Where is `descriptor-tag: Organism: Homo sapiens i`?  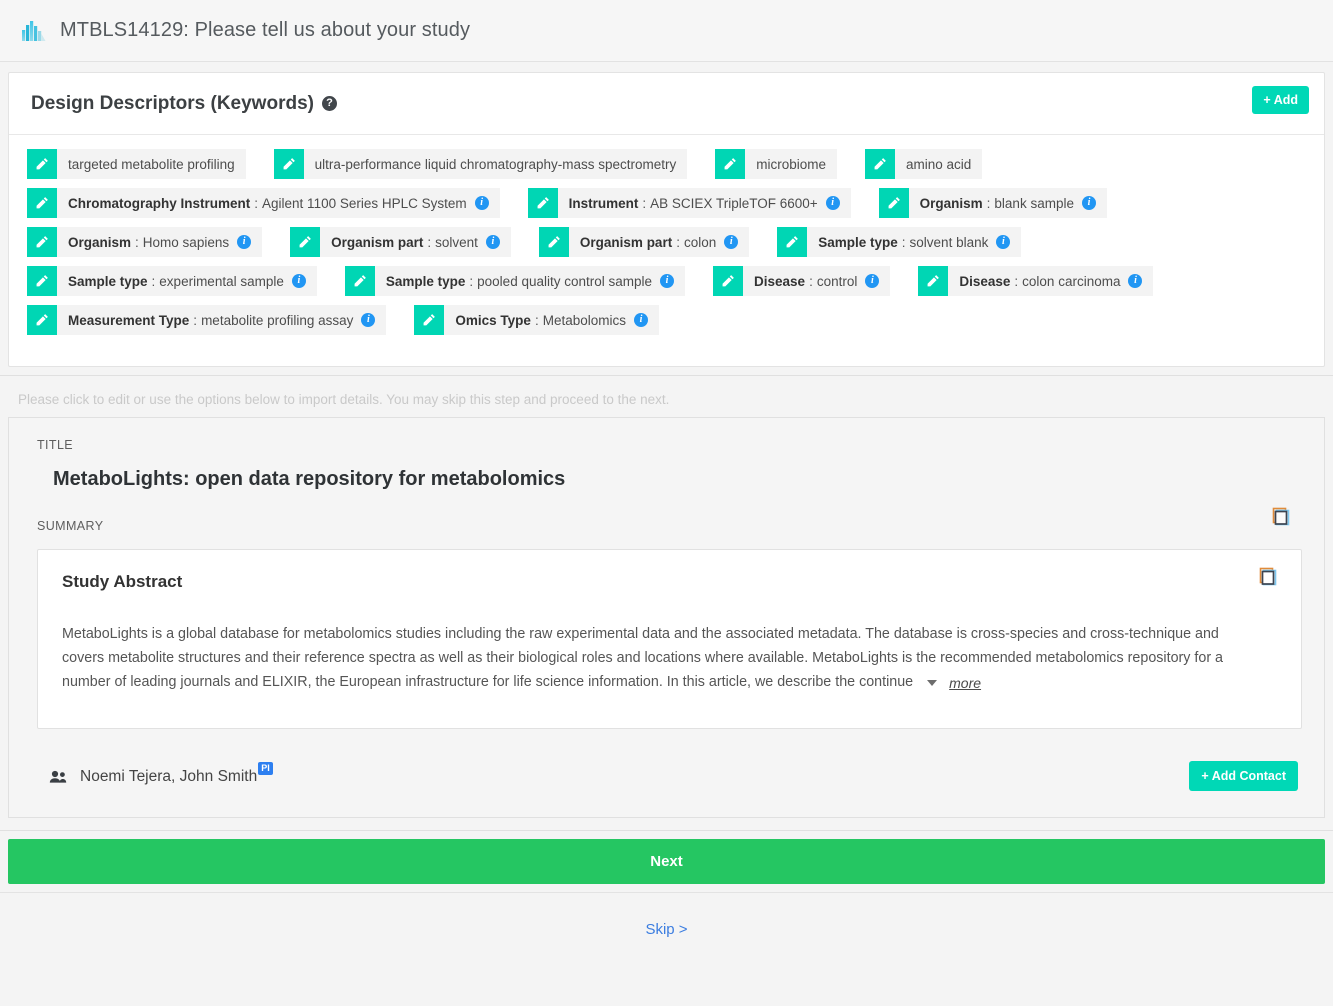
descriptor-tag: Organism: Homo sapiens i is located at coordinates (145, 242).